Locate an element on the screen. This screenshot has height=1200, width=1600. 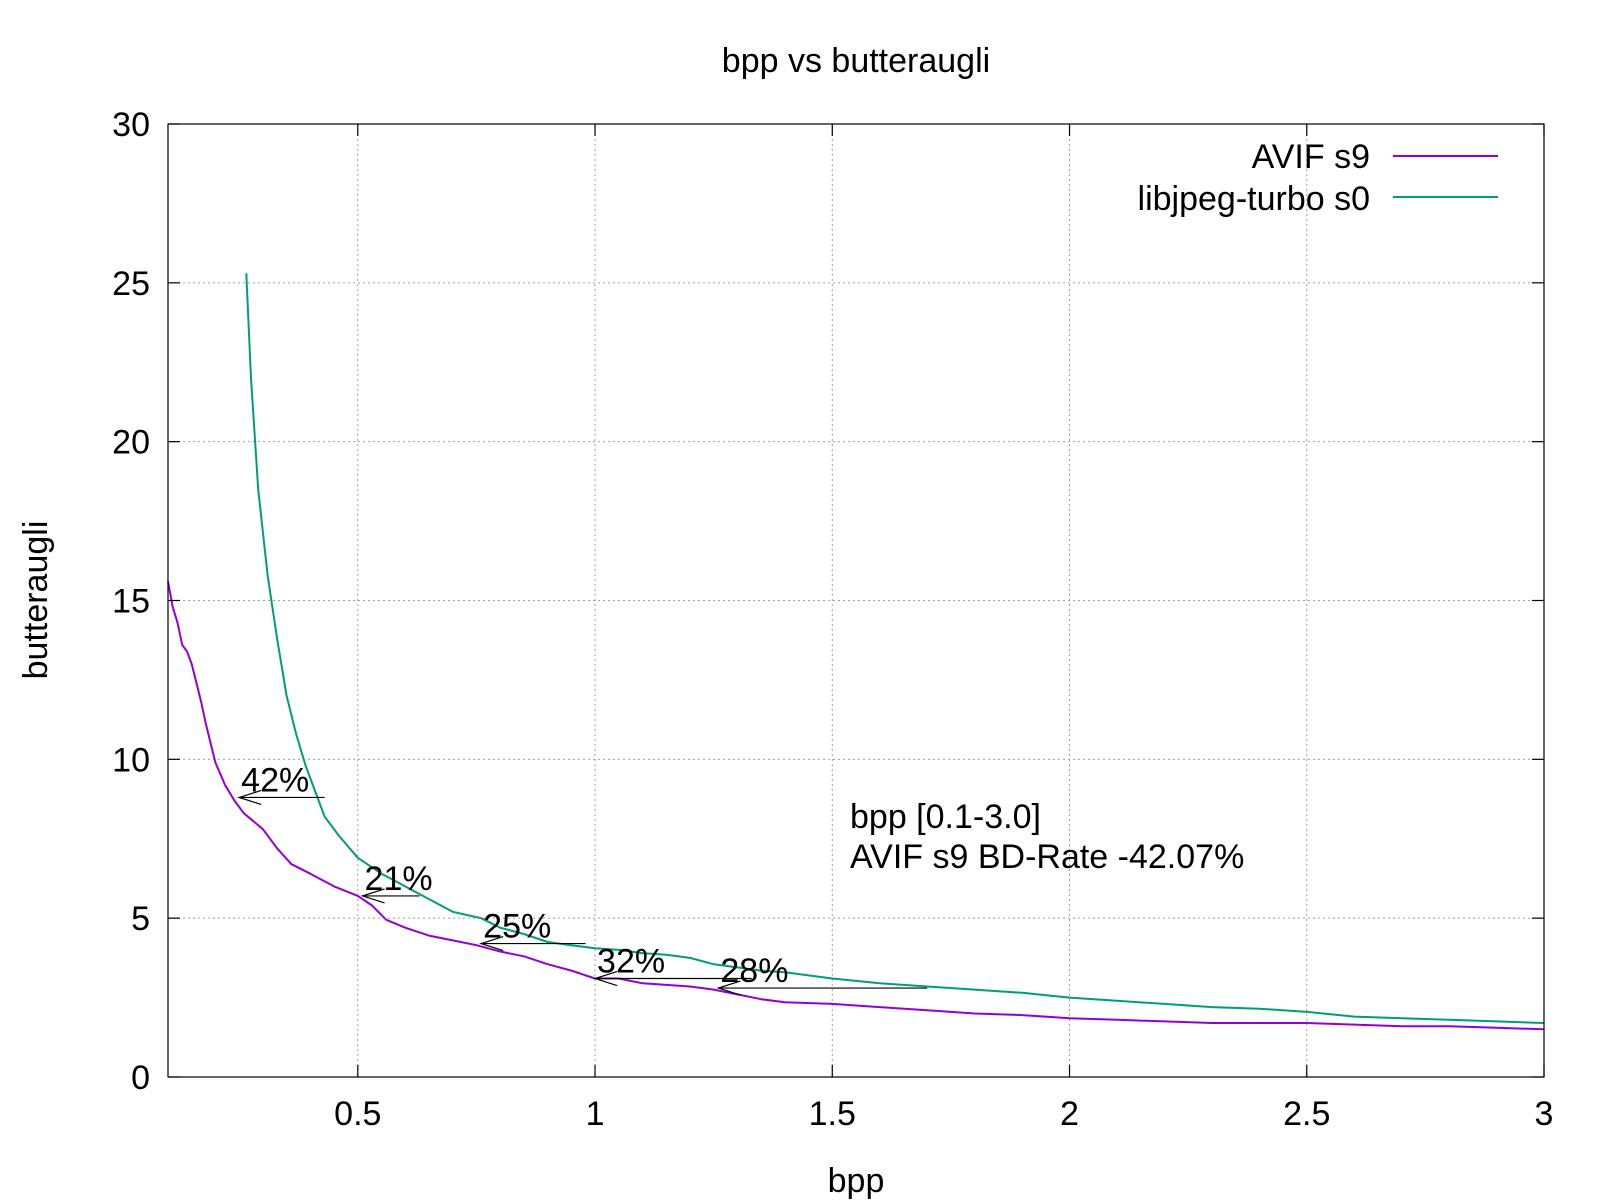
chart-title: bpp vs butteraugli is located at coordinates (856, 61).